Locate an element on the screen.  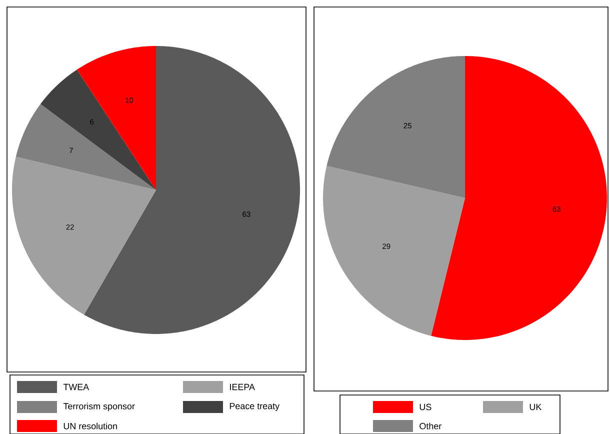
legend-label: TWEA is located at coordinates (76, 387).